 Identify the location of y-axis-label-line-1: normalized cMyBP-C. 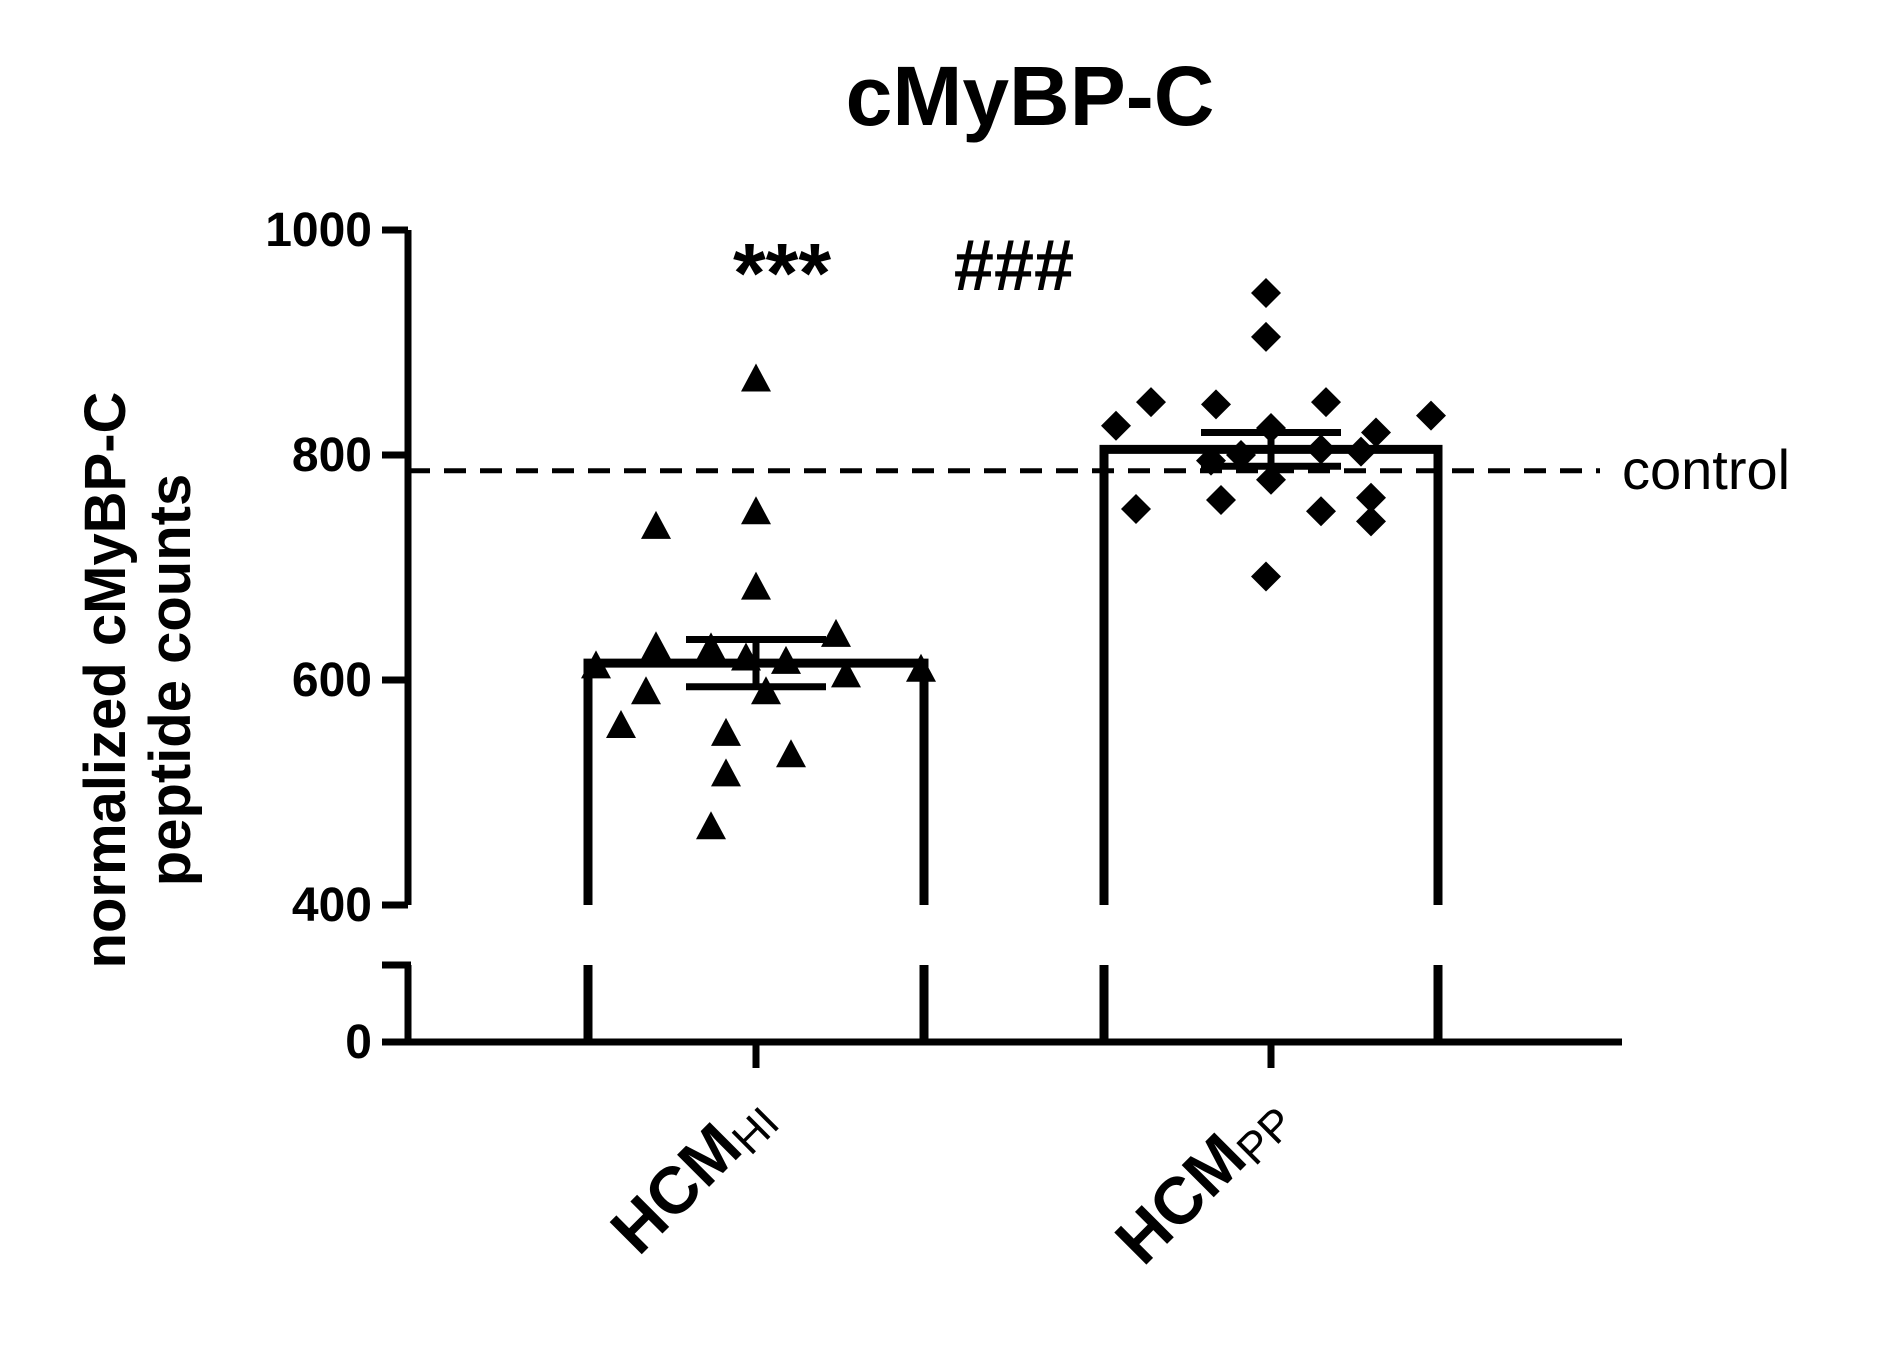
(105, 680).